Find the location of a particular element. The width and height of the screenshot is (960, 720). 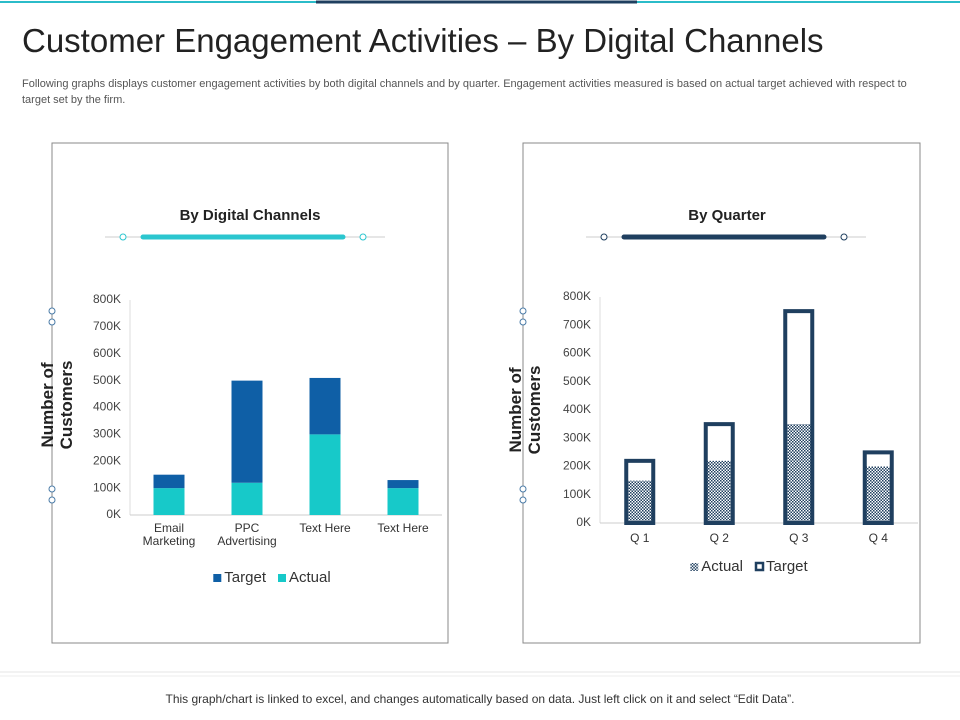

x-tick-label-box: Q 3 is located at coordinates (799, 538).